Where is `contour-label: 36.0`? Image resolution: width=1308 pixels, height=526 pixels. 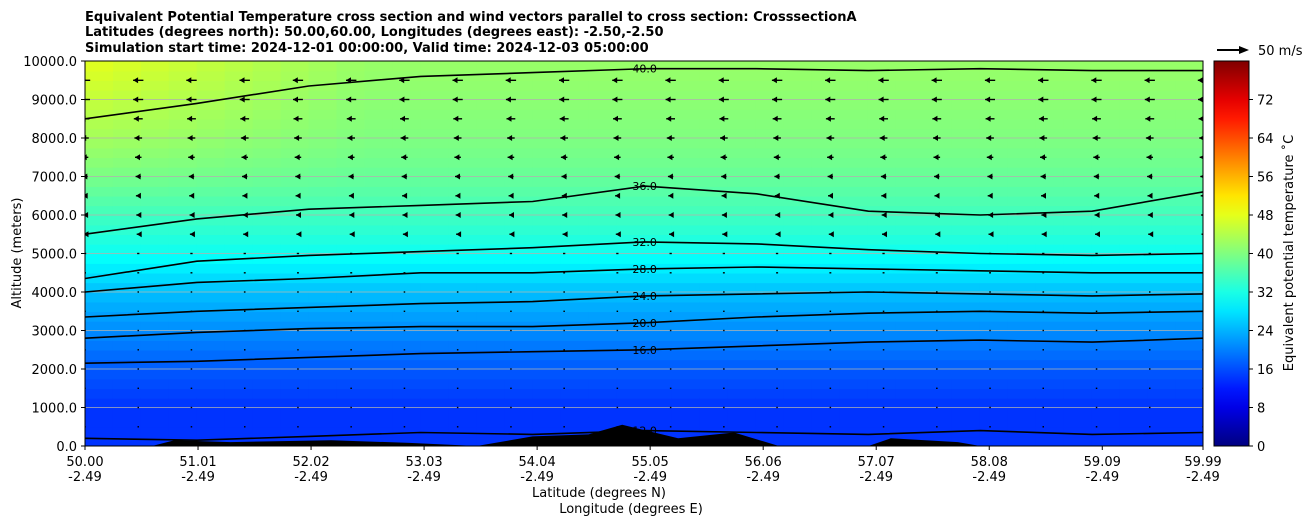
contour-label: 36.0 is located at coordinates (644, 186).